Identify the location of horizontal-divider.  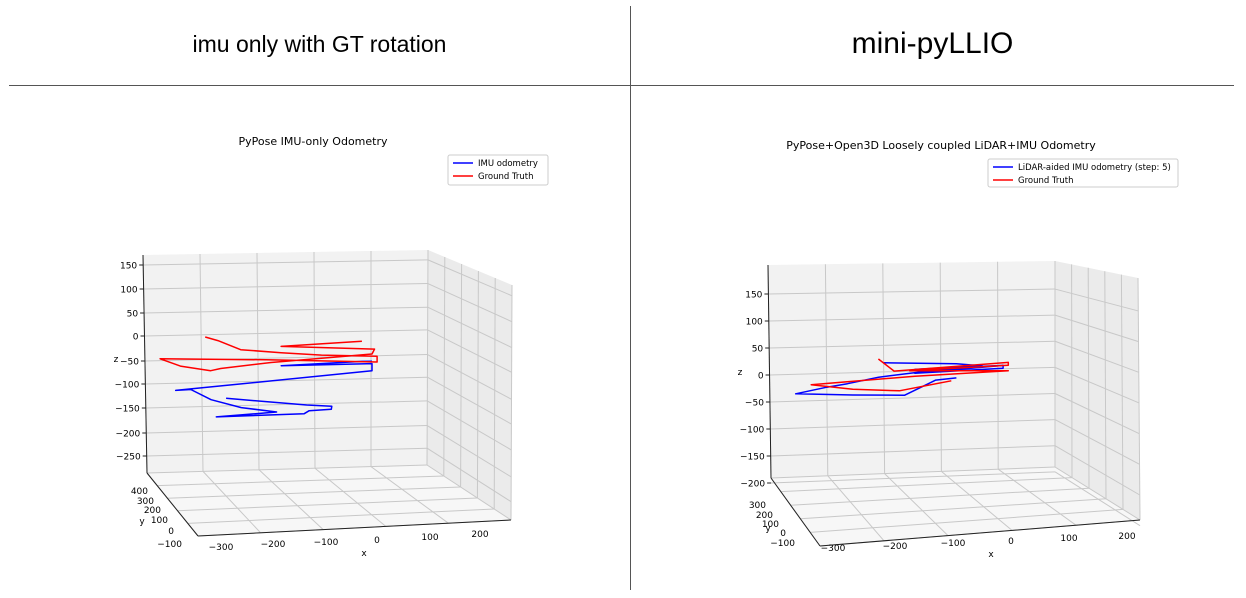
(621, 85).